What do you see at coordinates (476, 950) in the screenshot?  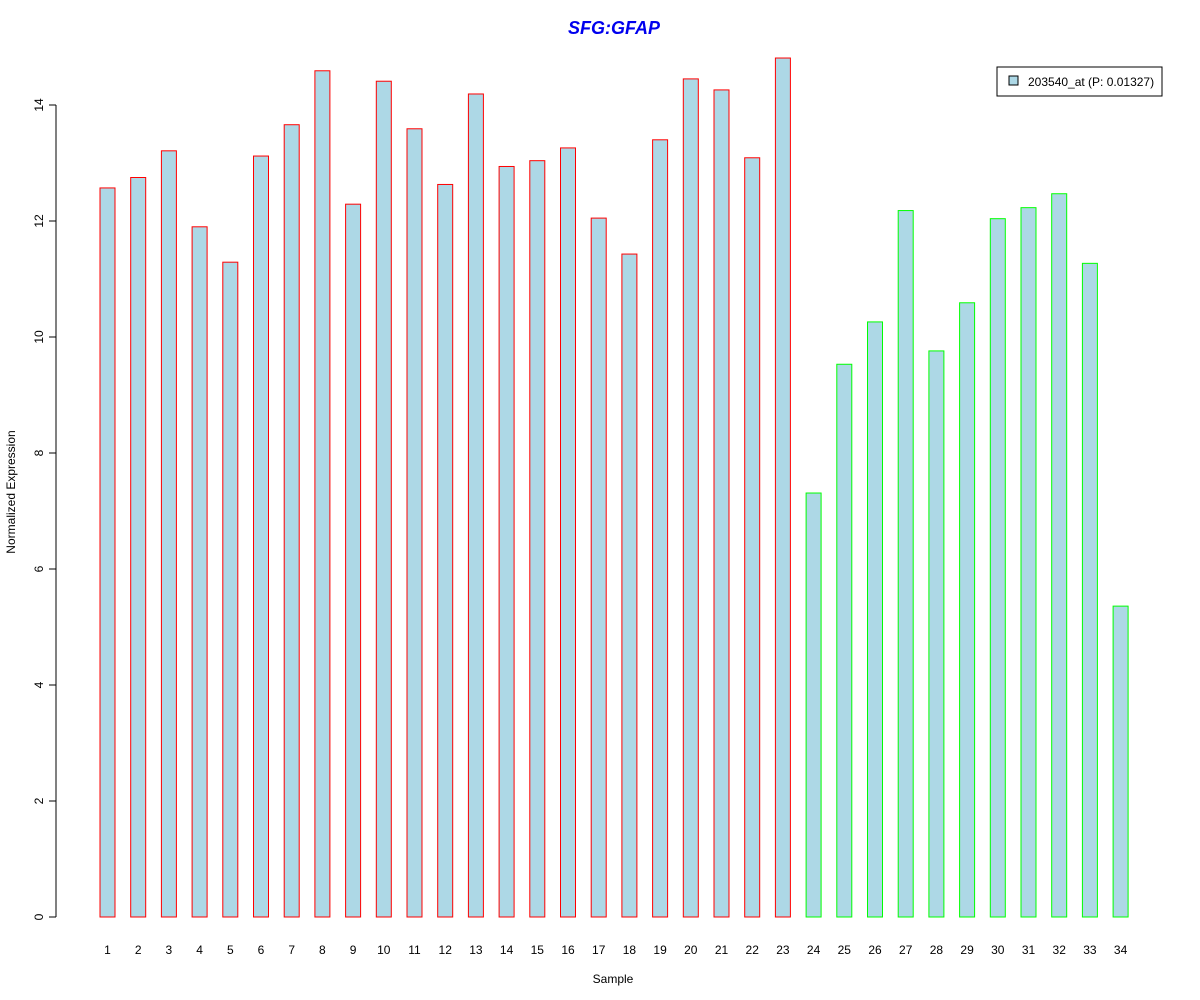 I see `x-tick-label: 13` at bounding box center [476, 950].